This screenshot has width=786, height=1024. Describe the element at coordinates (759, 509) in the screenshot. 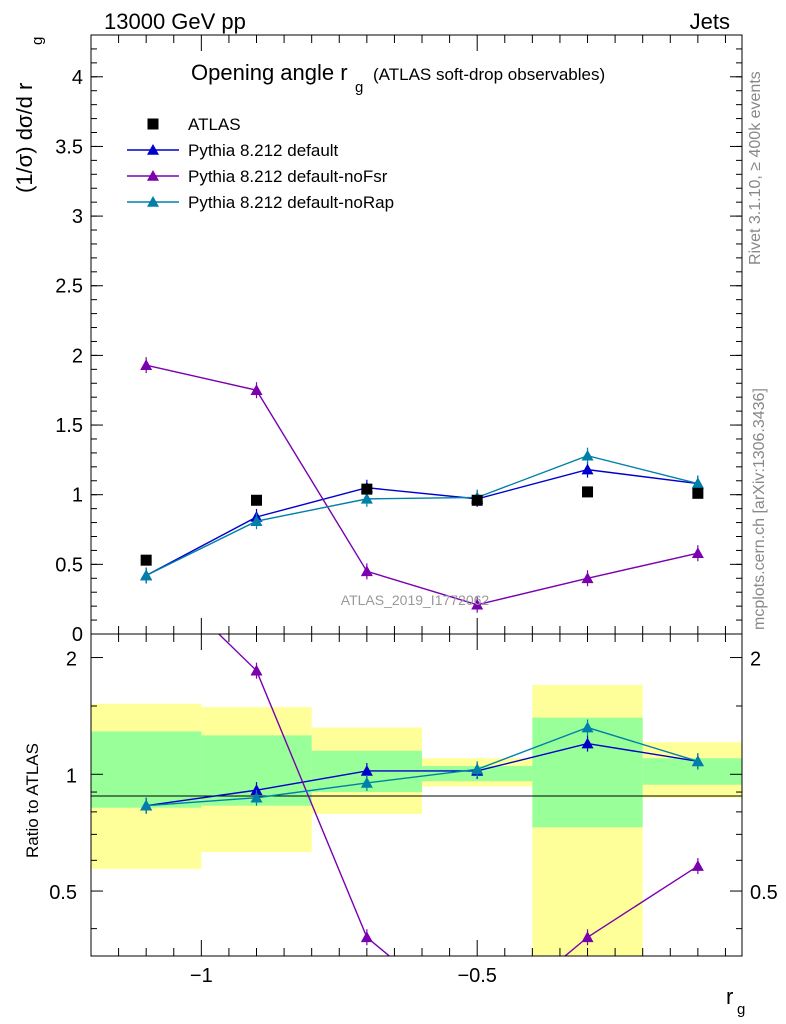

I see `mcplots-label: mcplots.cern.ch [arXiv:1306.3436]` at that location.